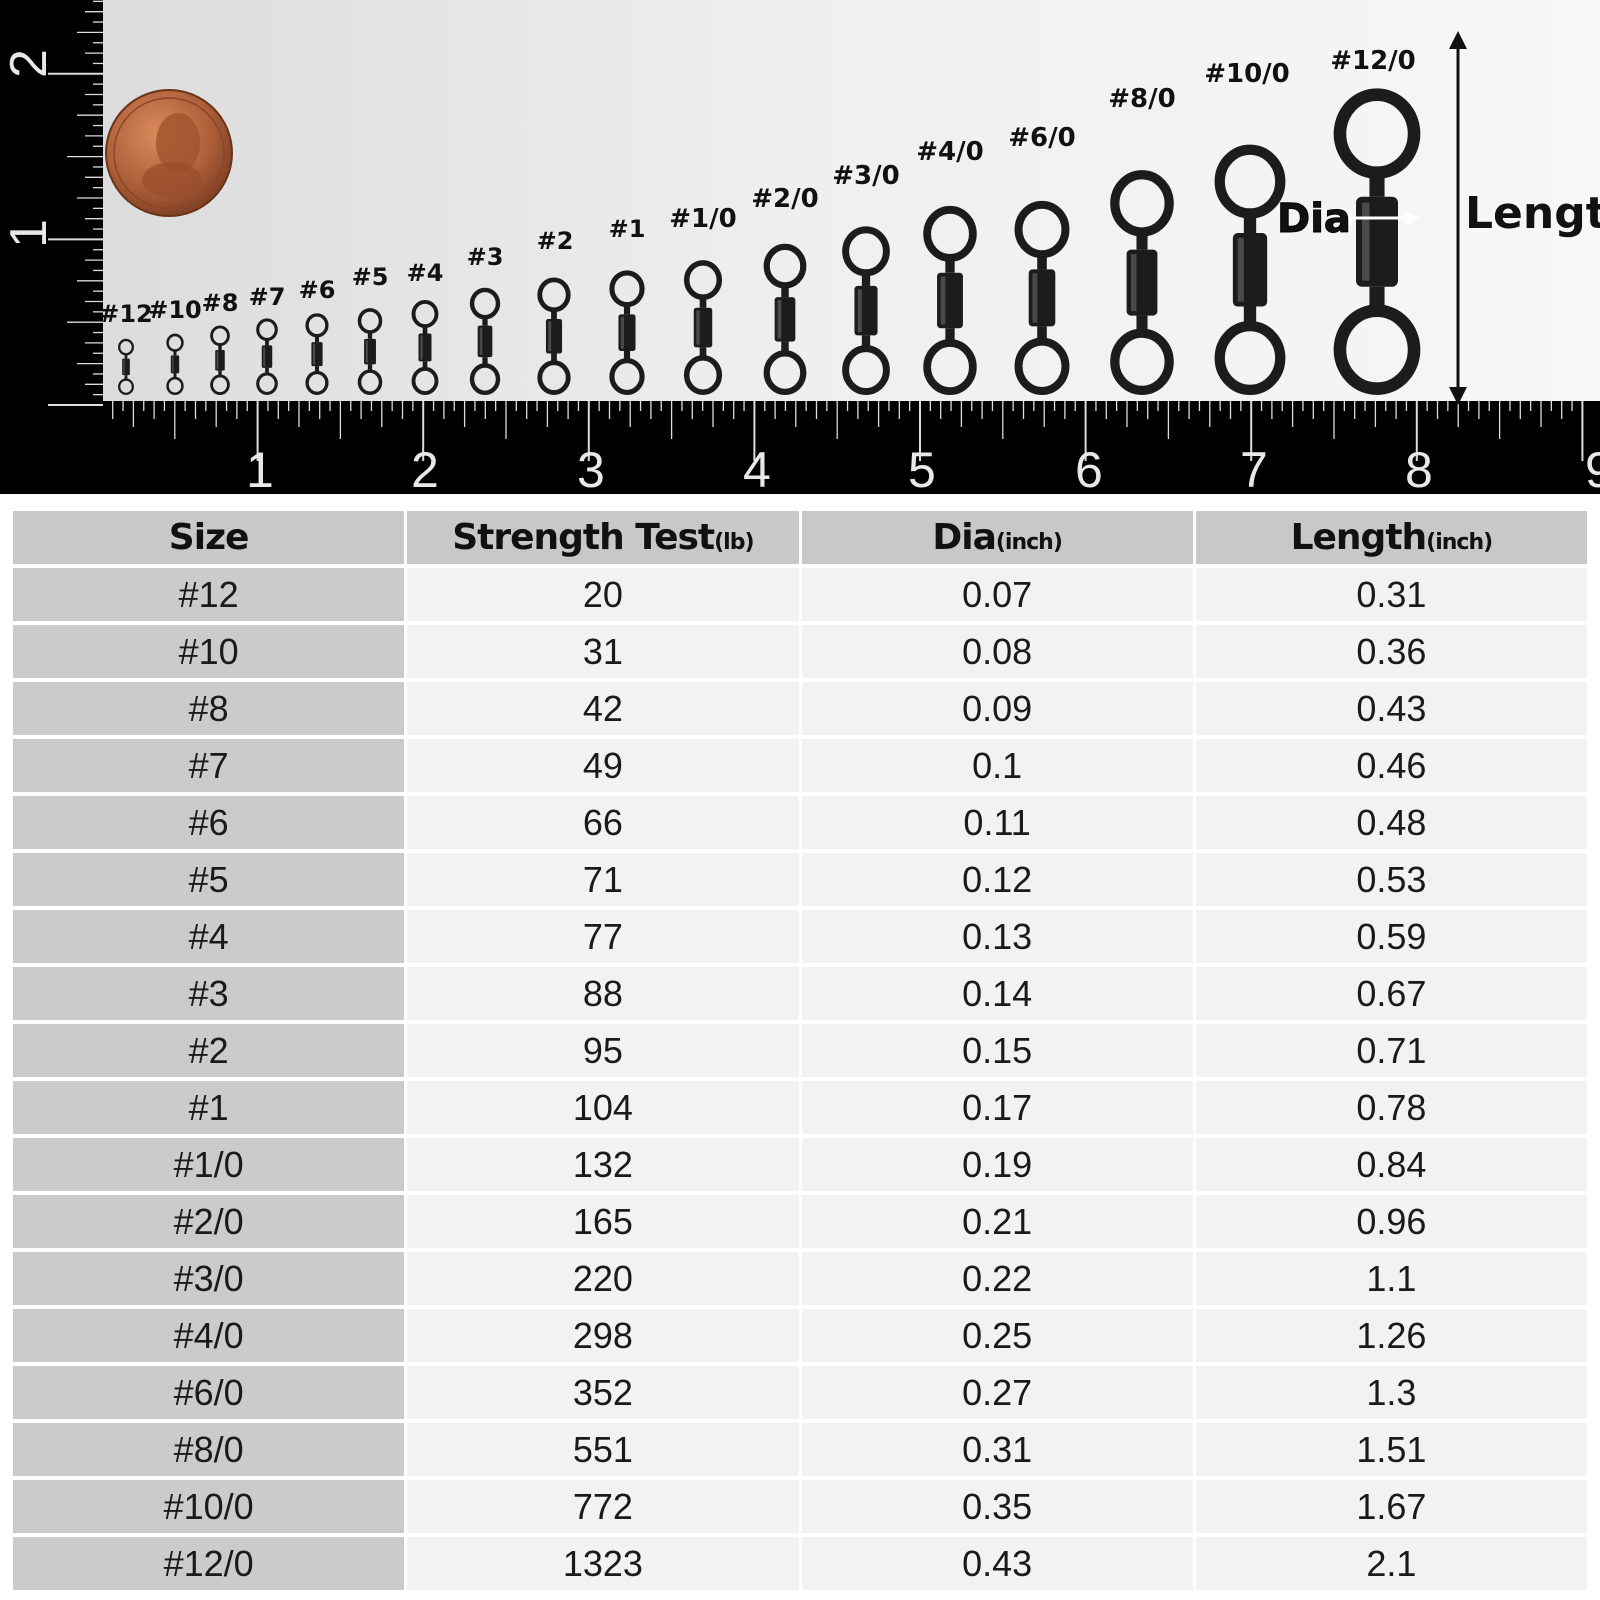 This screenshot has width=1600, height=1600. What do you see at coordinates (997, 651) in the screenshot?
I see `dia-cell: 0.08` at bounding box center [997, 651].